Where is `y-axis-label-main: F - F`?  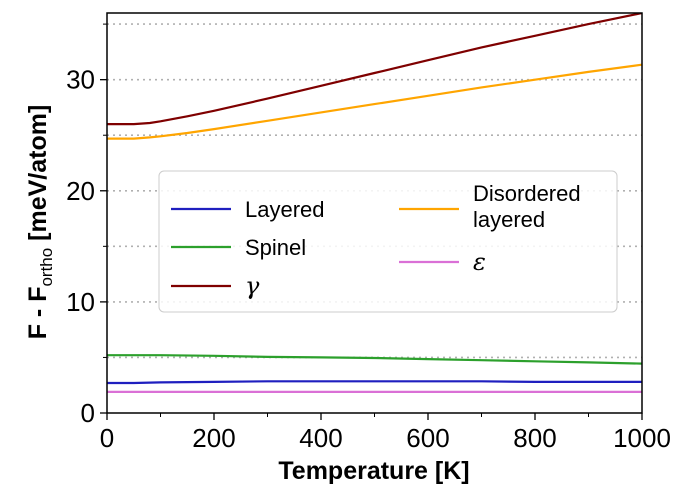
y-axis-label-main: F - F is located at coordinates (38, 313).